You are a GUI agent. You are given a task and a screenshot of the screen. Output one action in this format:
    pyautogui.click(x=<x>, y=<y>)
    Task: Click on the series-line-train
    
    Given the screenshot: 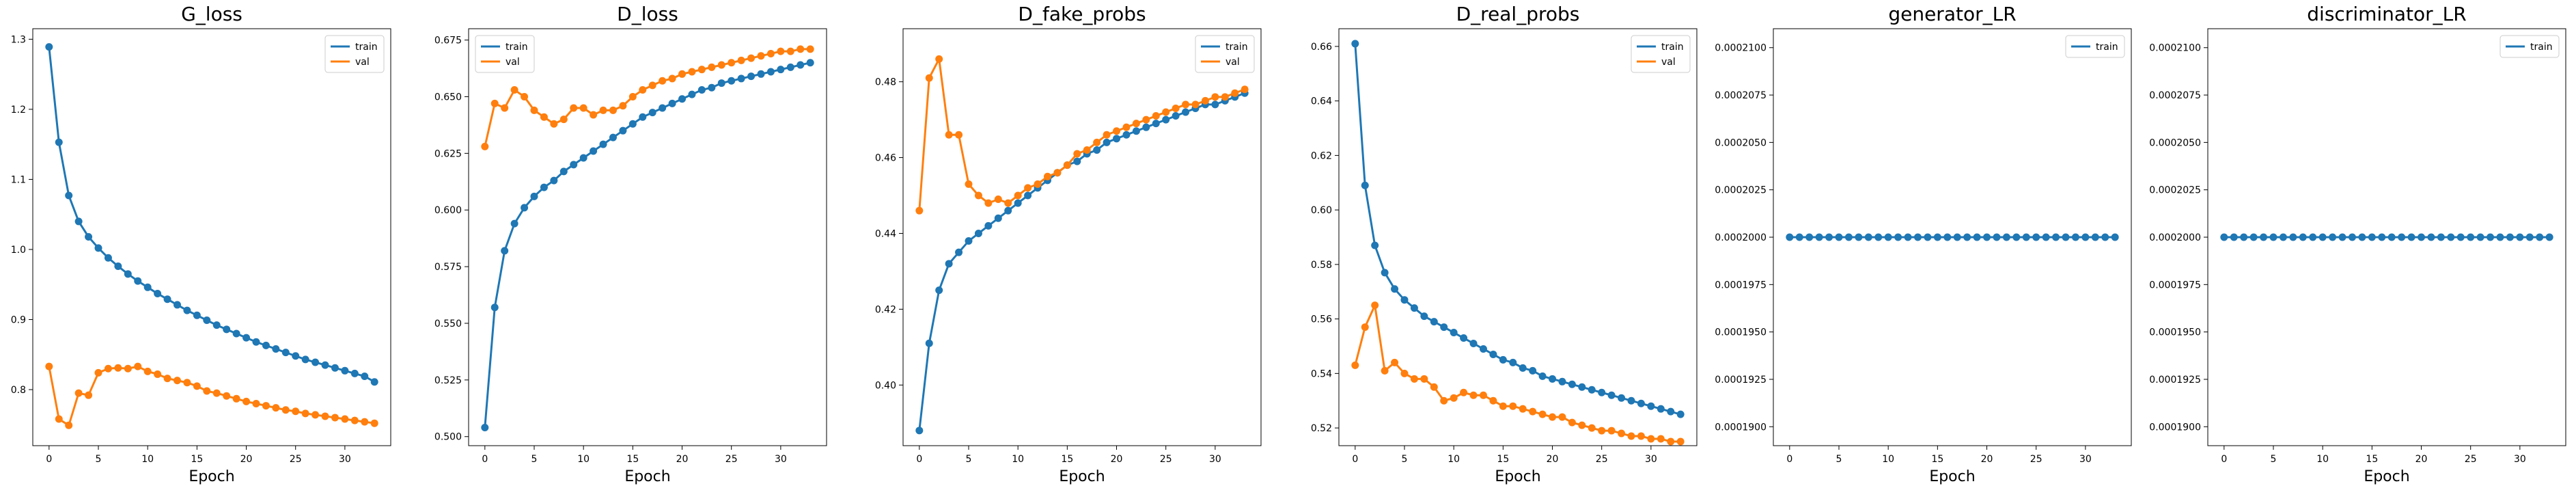 What is the action you would take?
    pyautogui.click(x=1518, y=229)
    